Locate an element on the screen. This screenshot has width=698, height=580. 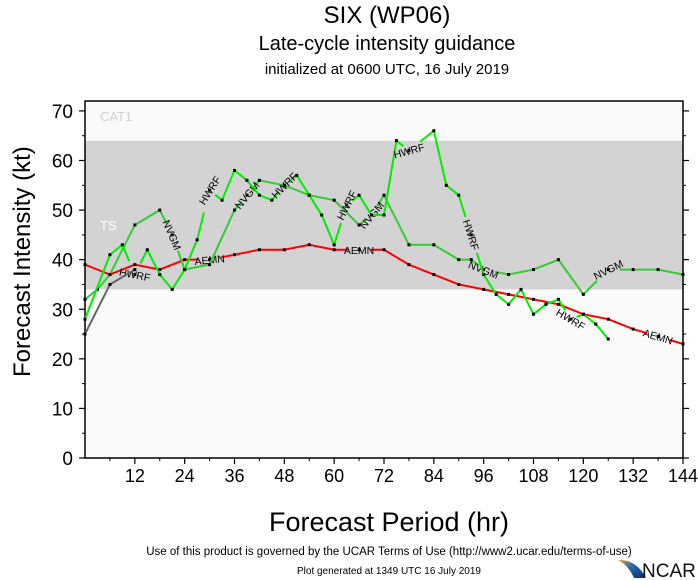
x-tick-label: 120 is located at coordinates (583, 476).